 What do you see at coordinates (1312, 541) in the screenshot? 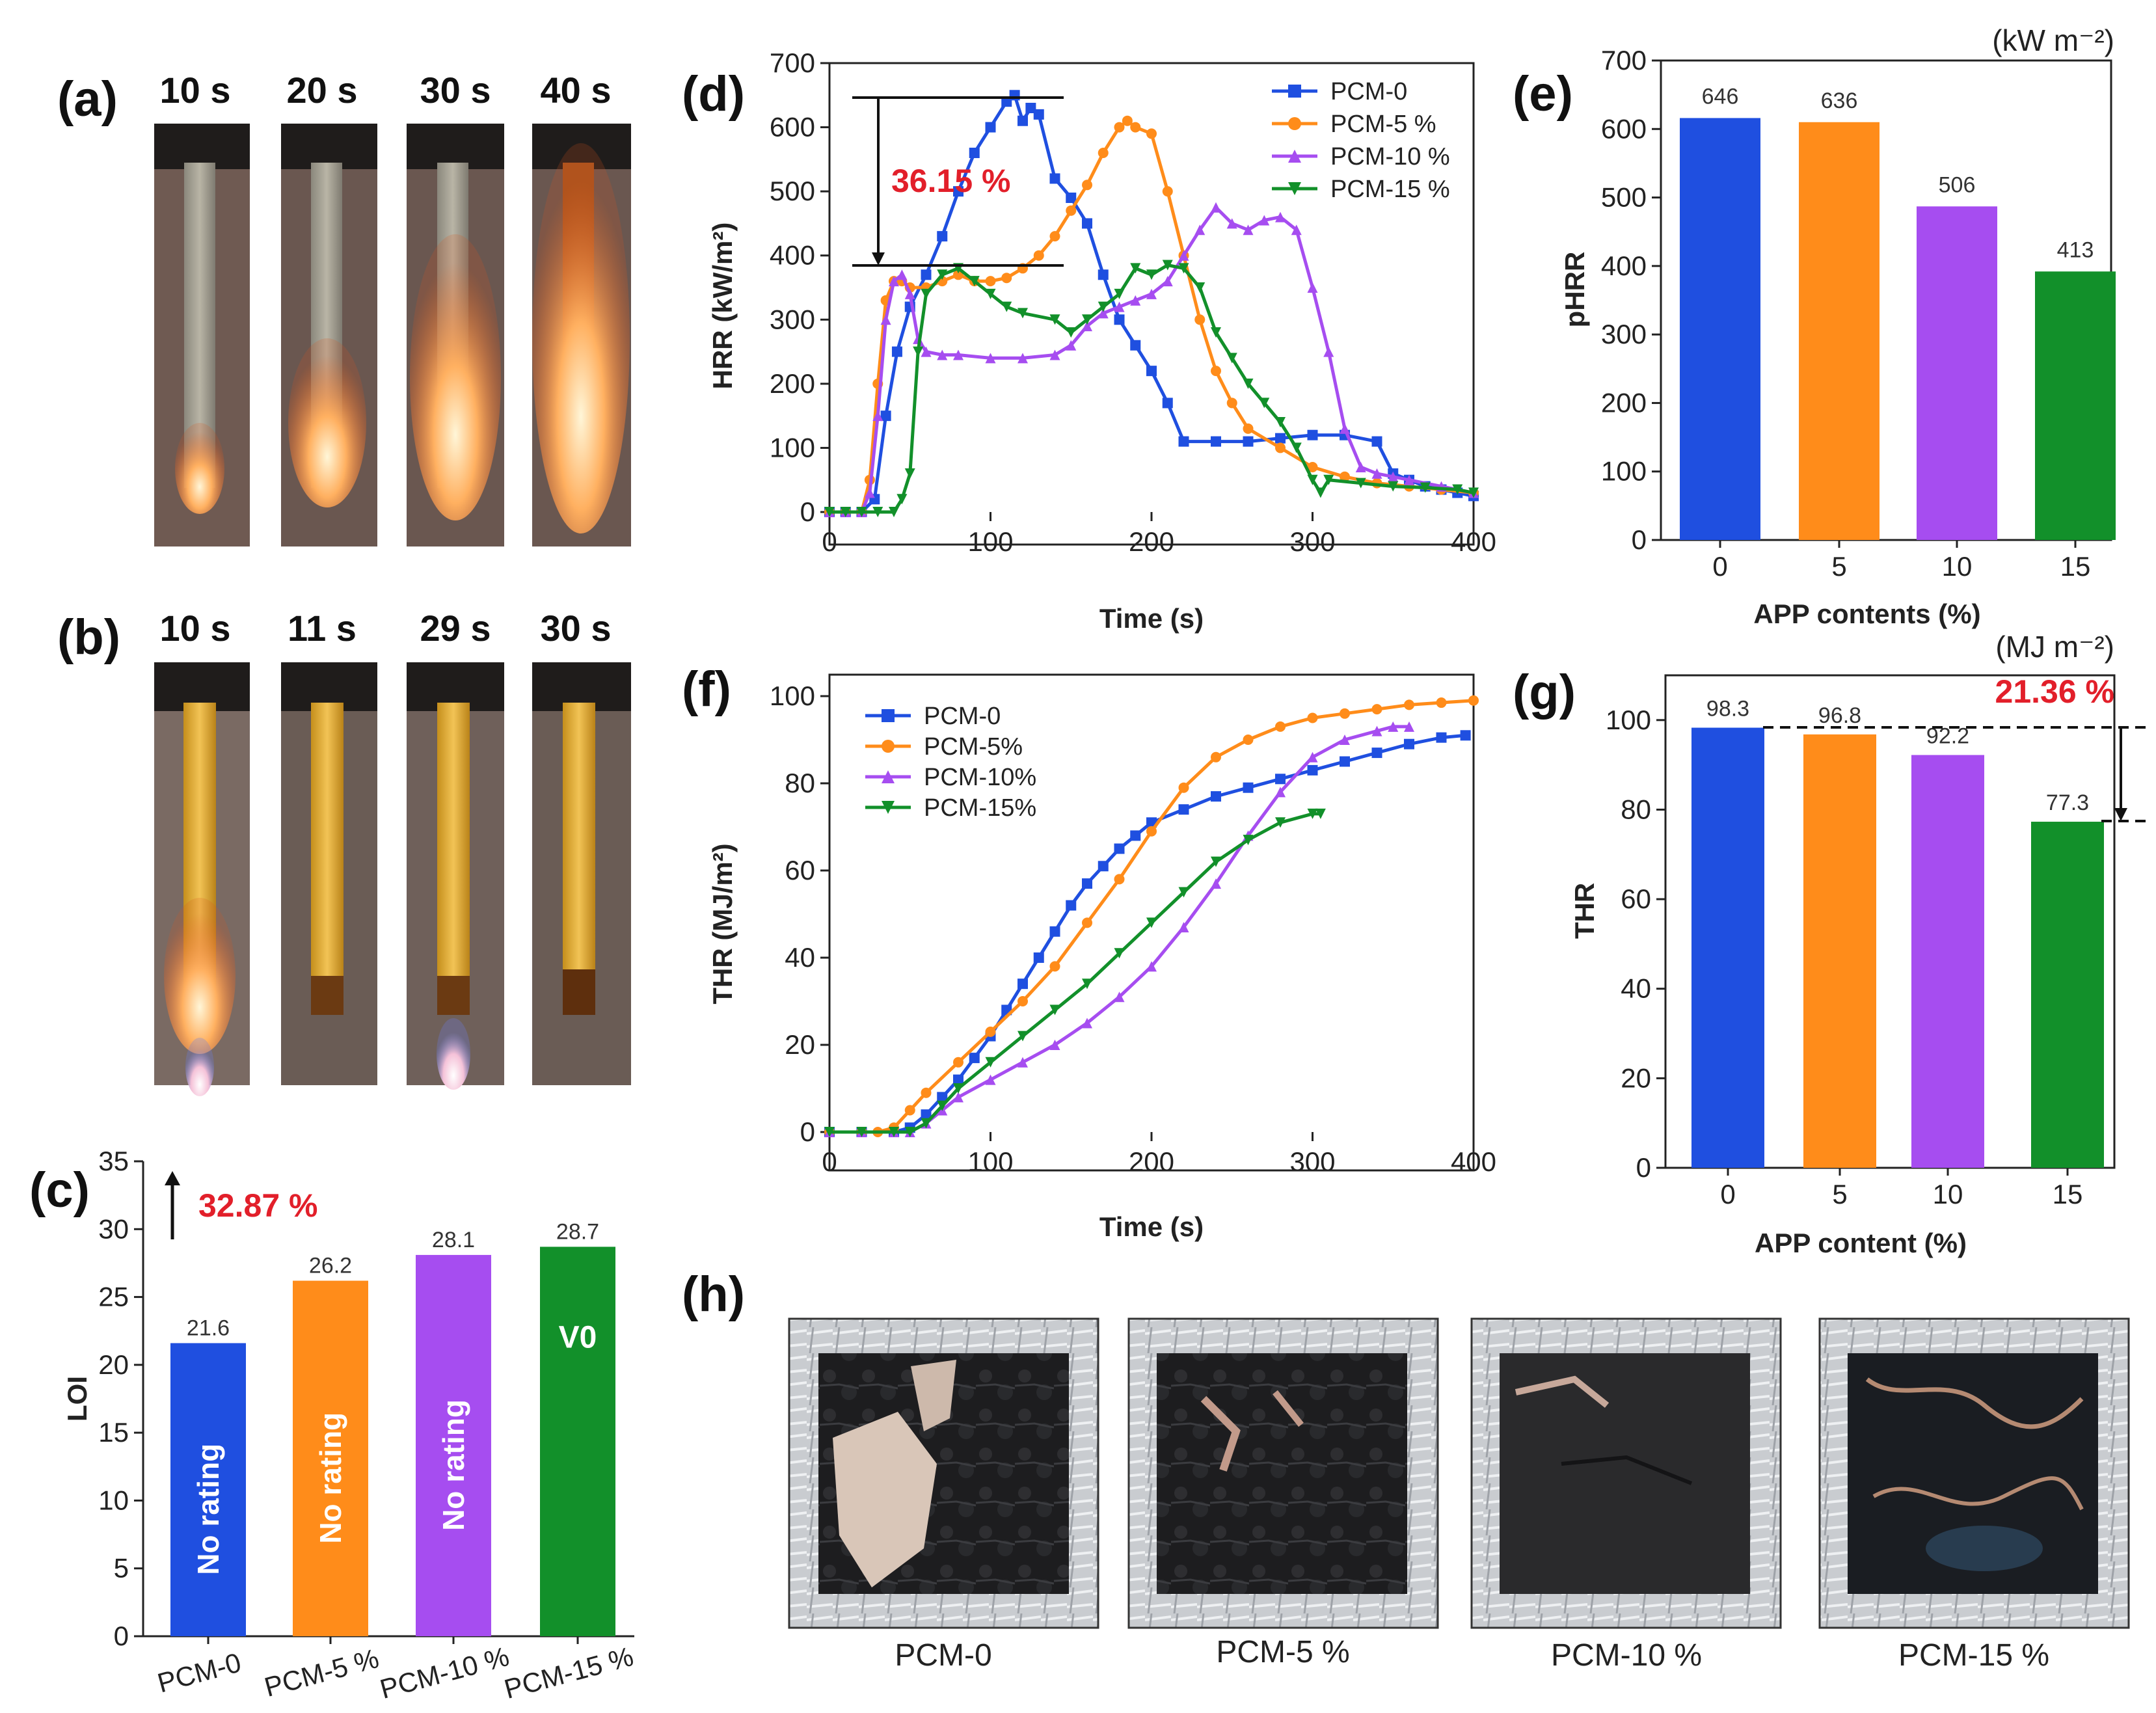
I see `d-xtick-label: 300` at bounding box center [1312, 541].